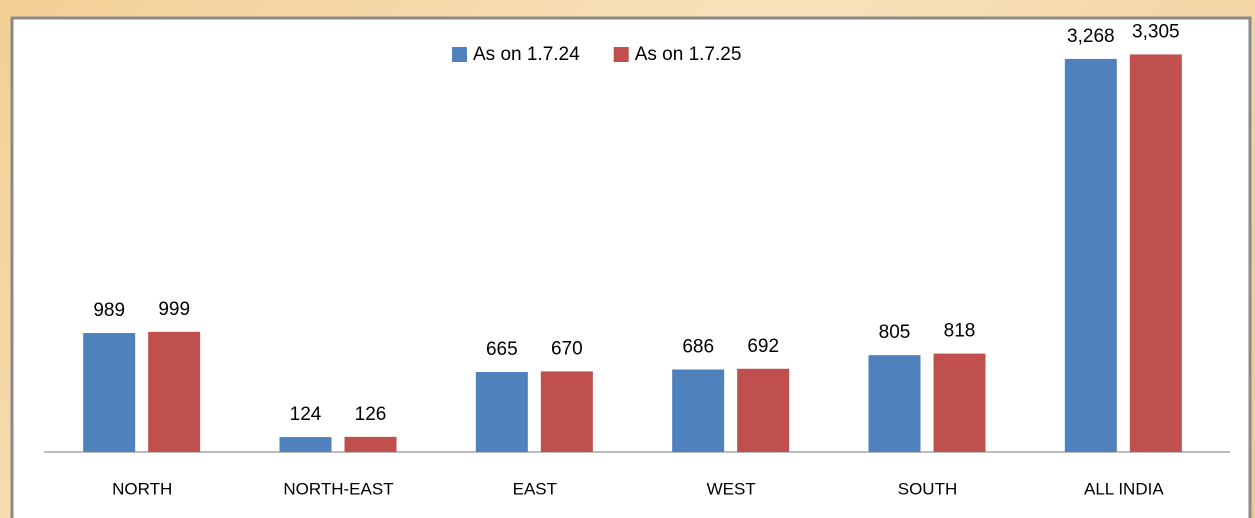  I want to click on data-label: 686, so click(698, 346).